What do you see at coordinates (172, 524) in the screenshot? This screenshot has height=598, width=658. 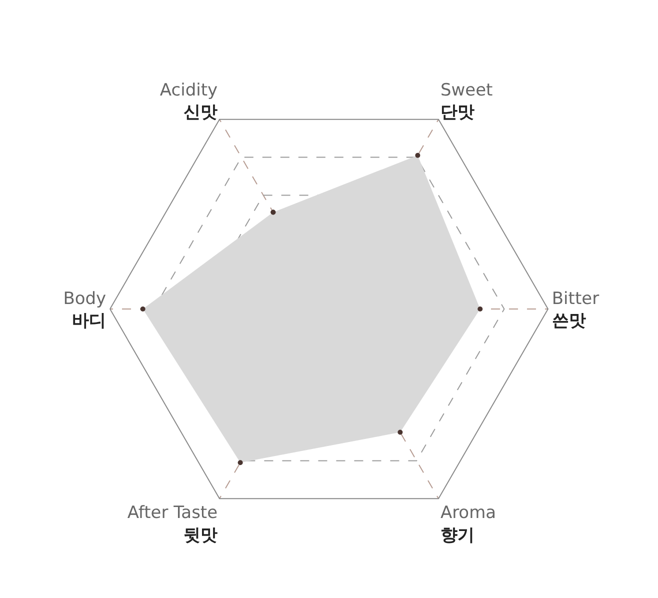 I see `spoke-label: After Taste 뒷맛` at bounding box center [172, 524].